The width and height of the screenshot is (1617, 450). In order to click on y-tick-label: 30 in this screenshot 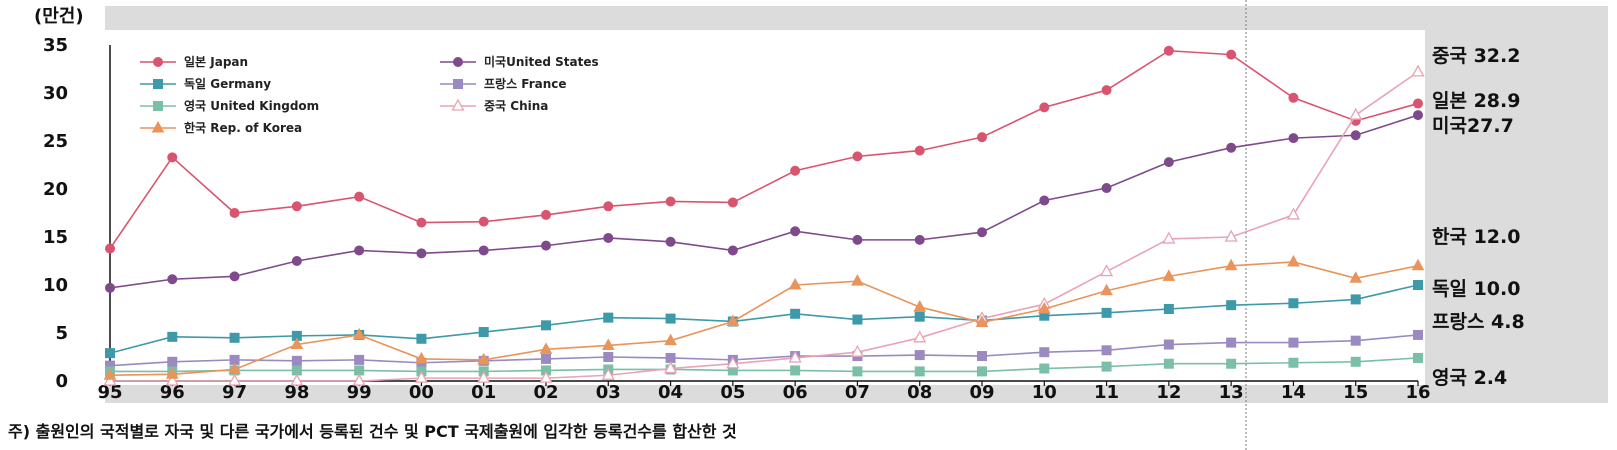, I will do `click(55, 93)`.